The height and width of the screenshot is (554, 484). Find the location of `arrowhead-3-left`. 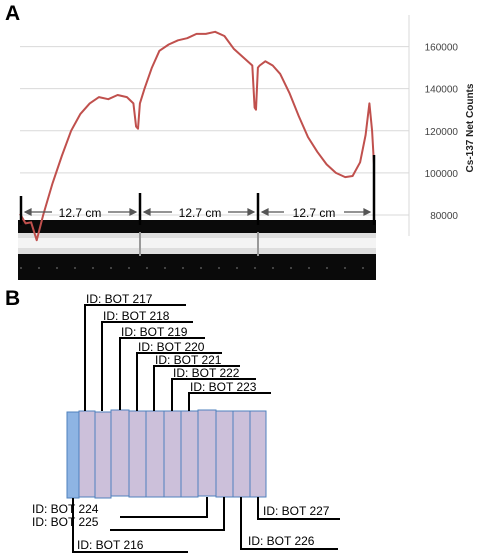

arrowhead-3-left is located at coordinates (264, 212).